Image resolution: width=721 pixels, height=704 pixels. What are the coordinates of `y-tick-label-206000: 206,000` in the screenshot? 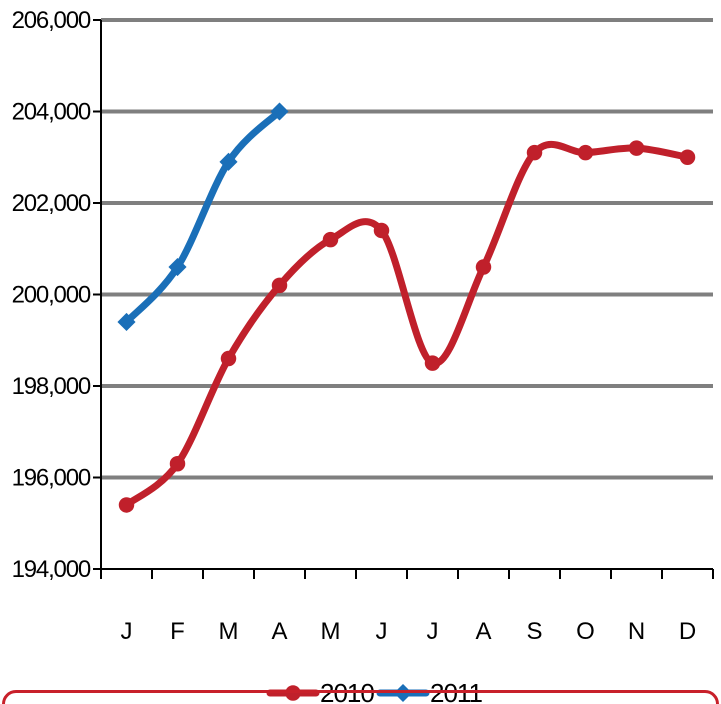 It's located at (51, 20).